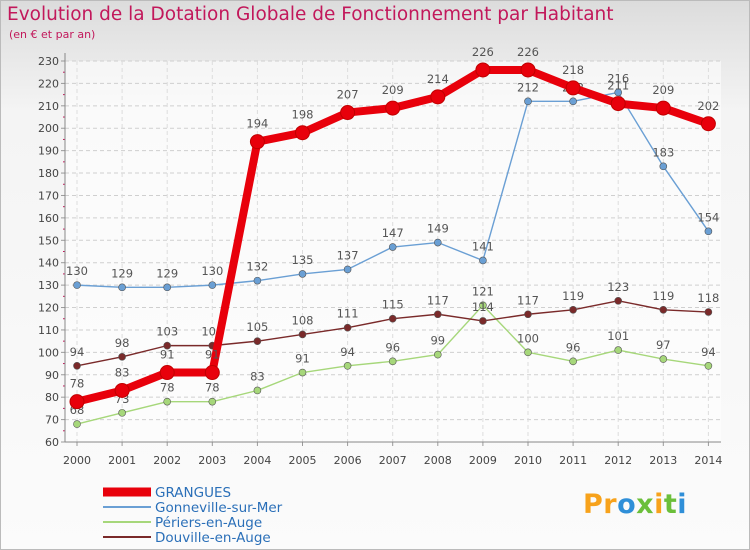 The height and width of the screenshot is (550, 750). What do you see at coordinates (618, 287) in the screenshot?
I see `data-label-douville-en-auge: 123` at bounding box center [618, 287].